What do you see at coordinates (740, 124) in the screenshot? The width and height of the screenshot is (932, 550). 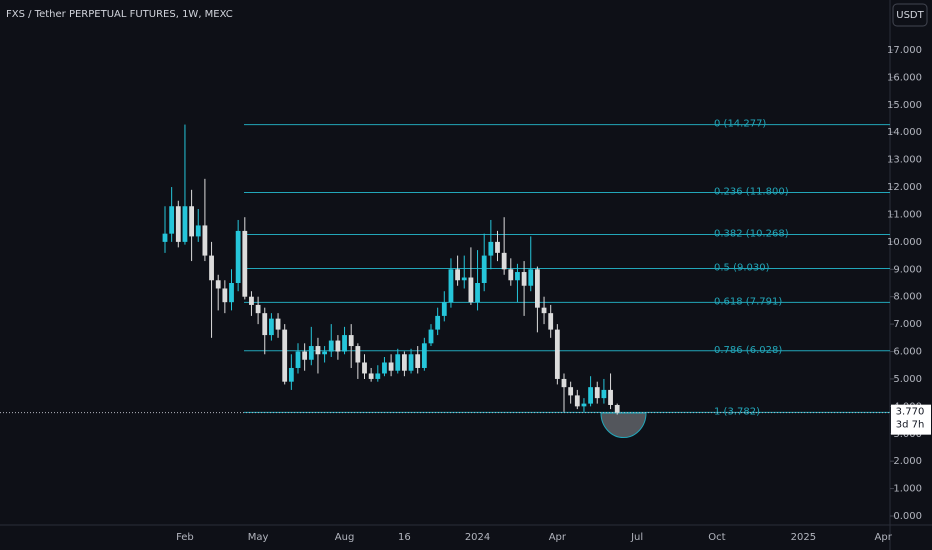 I see `fib-label: 0 (14.277)` at bounding box center [740, 124].